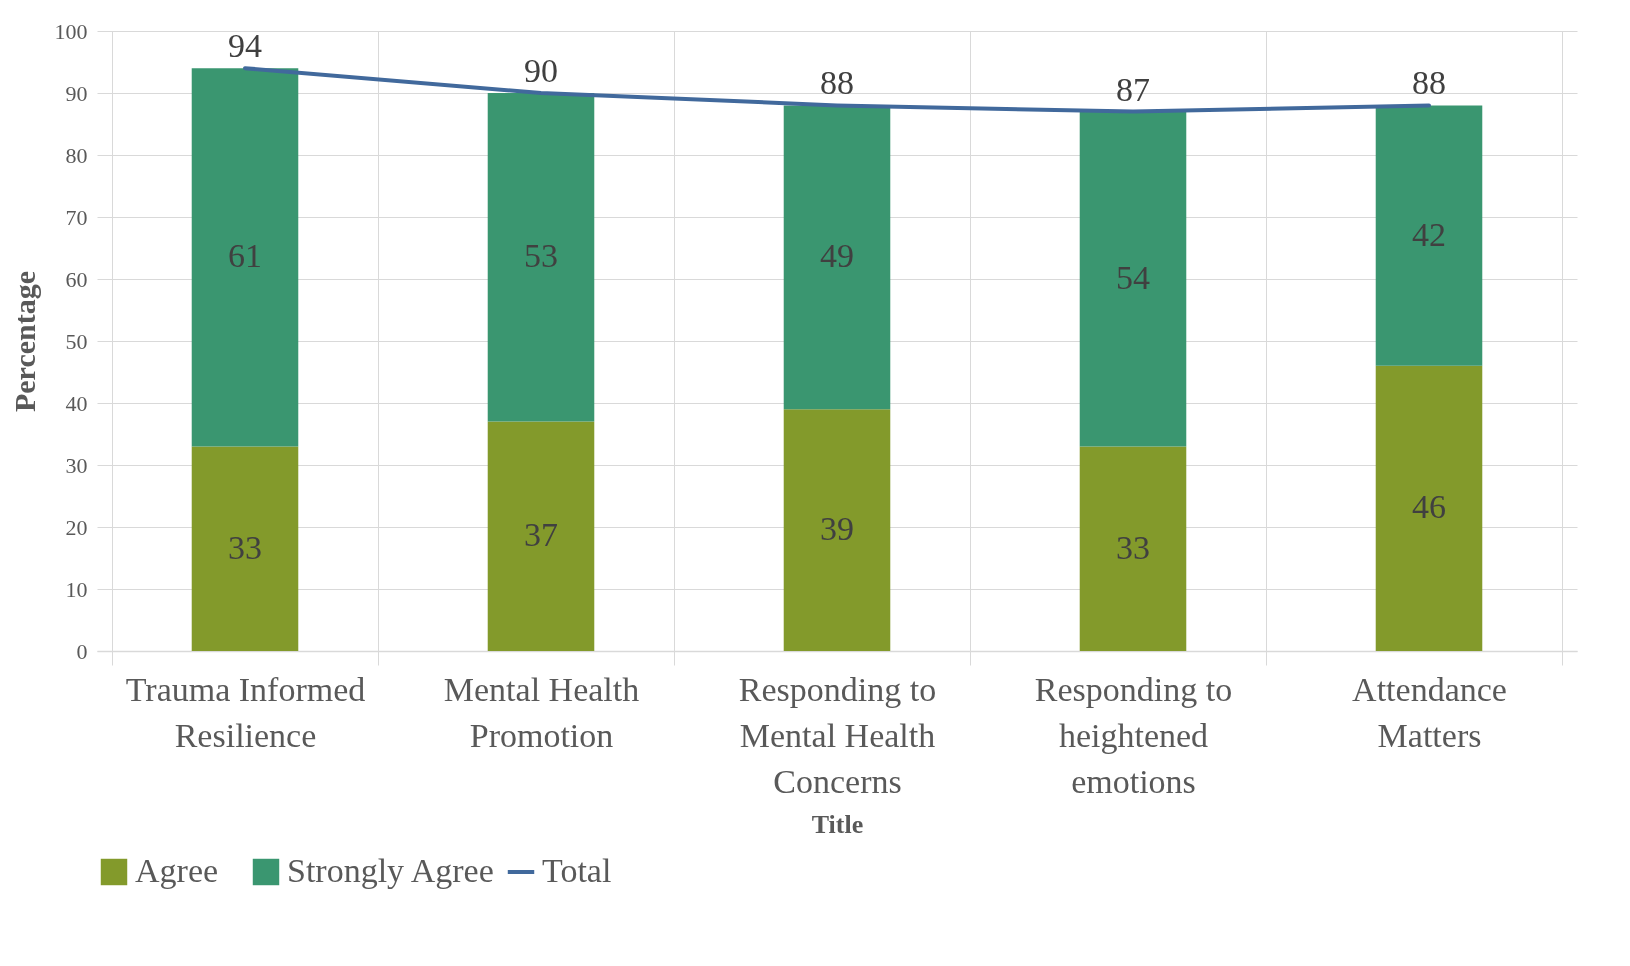  I want to click on data-label: 94, so click(245, 46).